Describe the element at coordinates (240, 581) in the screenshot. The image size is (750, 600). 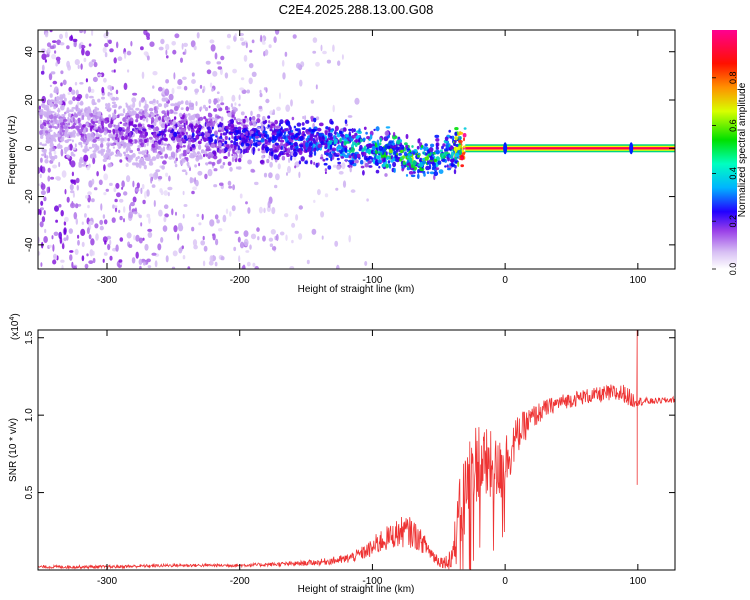
I see `x-tick-label: -200` at that location.